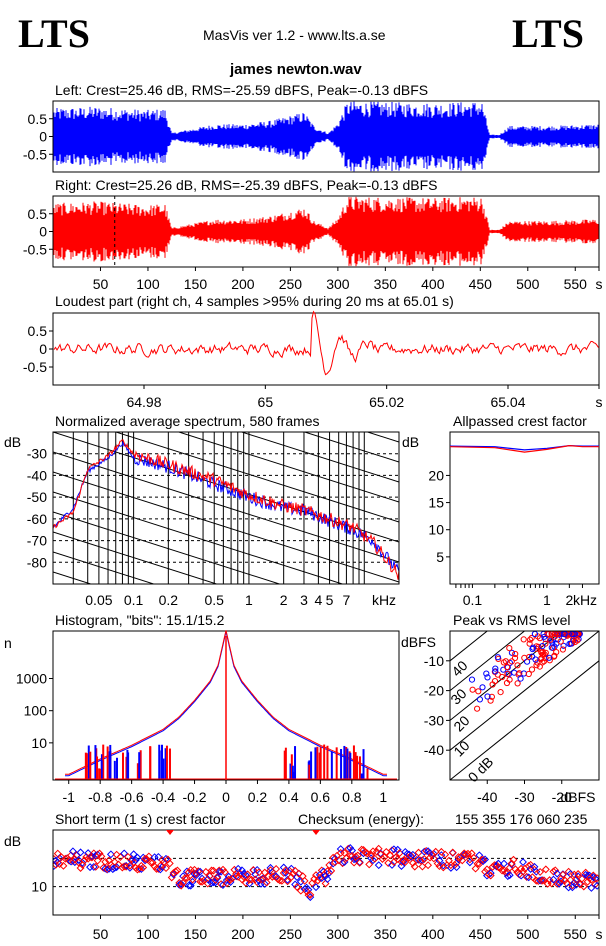 Image resolution: width=606 pixels, height=946 pixels. Describe the element at coordinates (386, 402) in the screenshot. I see `loudest-xtick-label: 65.02` at that location.